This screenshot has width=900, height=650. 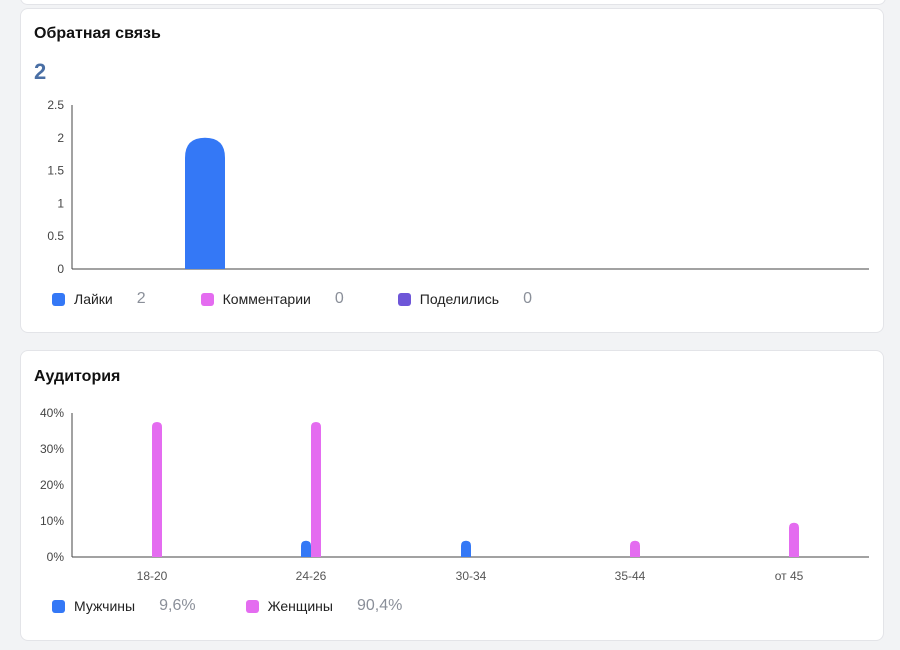 What do you see at coordinates (141, 298) in the screenshot?
I see `legend-value: 2` at bounding box center [141, 298].